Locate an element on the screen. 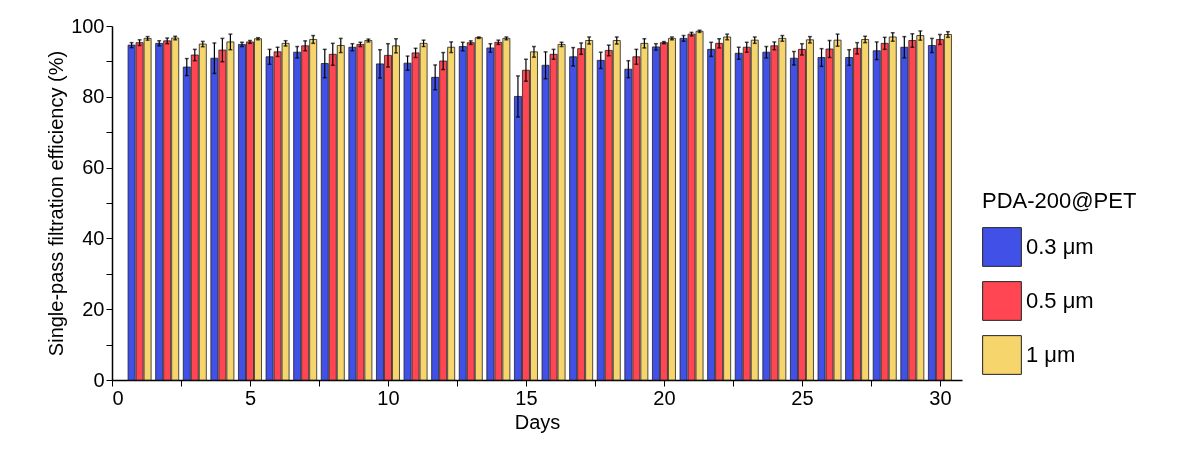 This screenshot has height=451, width=1191. x-tick-label: 15 is located at coordinates (526, 397).